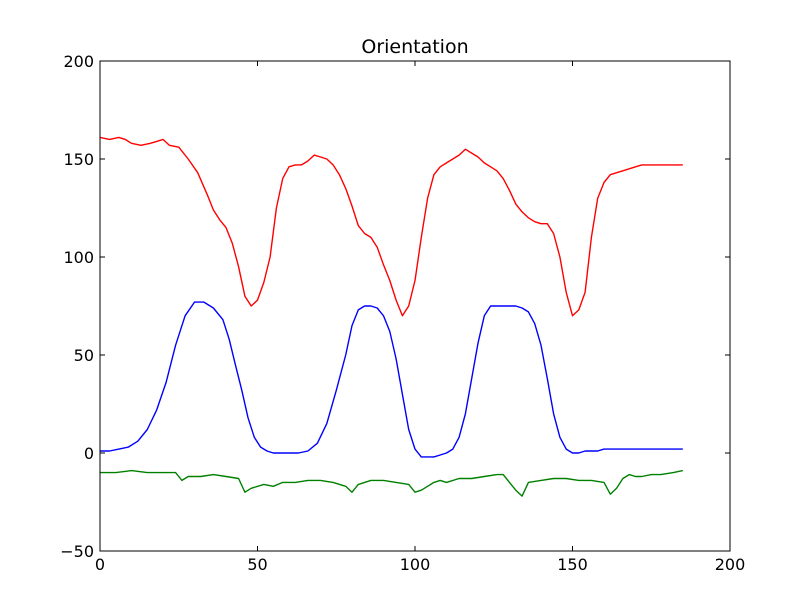 The width and height of the screenshot is (812, 612). Describe the element at coordinates (77, 551) in the screenshot. I see `y-tick-label: −50` at that location.